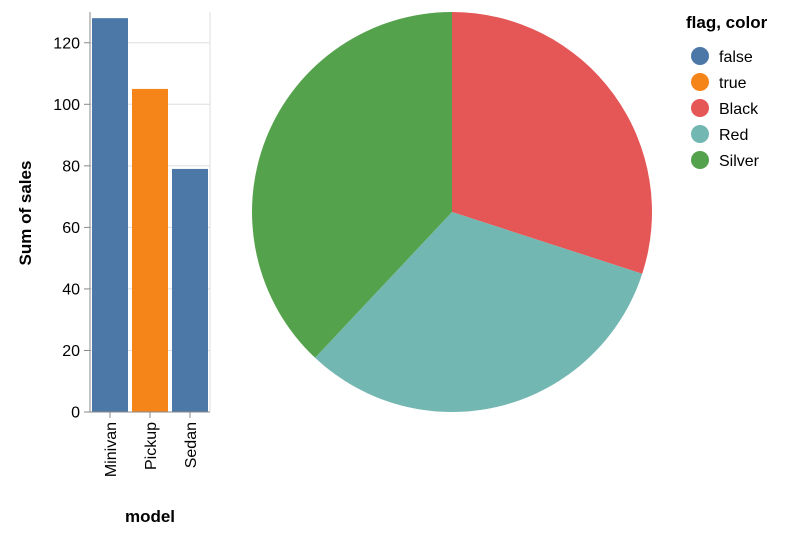 The image size is (804, 538). I want to click on legend-label: Silver, so click(739, 161).